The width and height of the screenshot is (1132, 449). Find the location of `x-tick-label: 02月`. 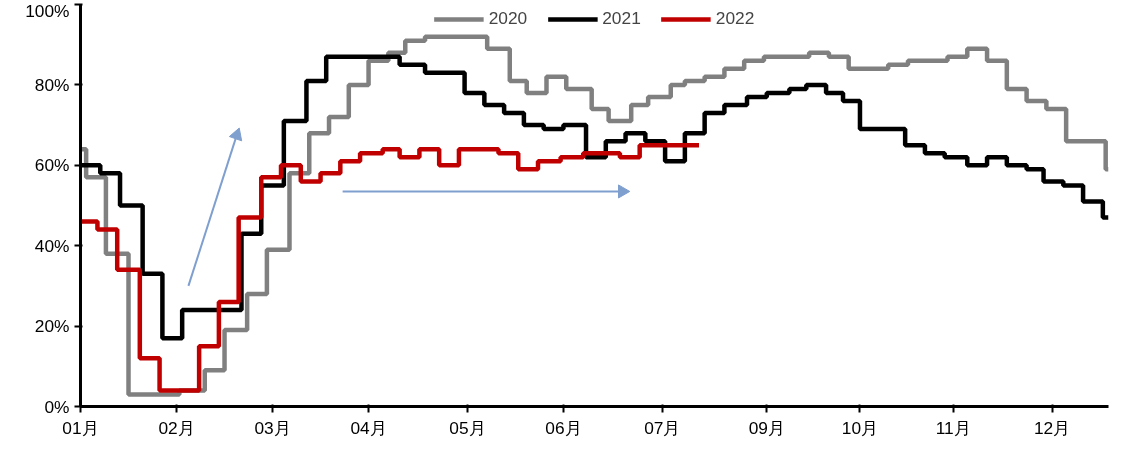

x-tick-label: 02月 is located at coordinates (176, 427).